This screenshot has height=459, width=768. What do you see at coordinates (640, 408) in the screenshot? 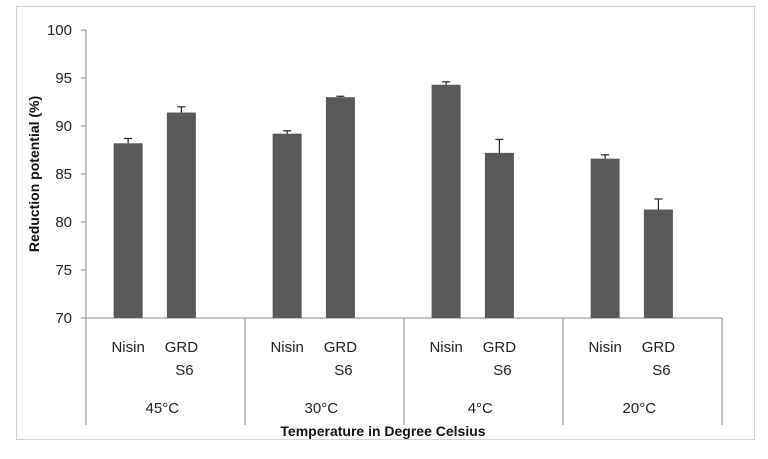
I see `group-label: 20°C` at bounding box center [640, 408].